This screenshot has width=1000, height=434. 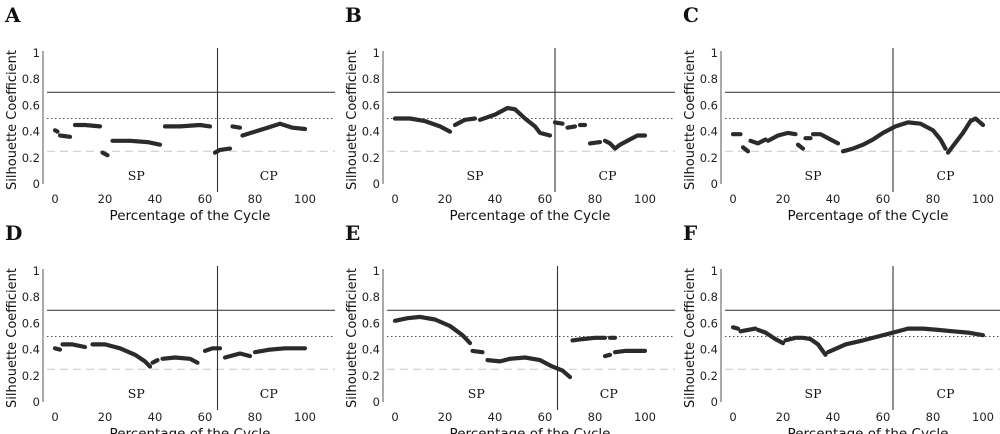 I want to click on panel-letter: C, so click(x=691, y=15).